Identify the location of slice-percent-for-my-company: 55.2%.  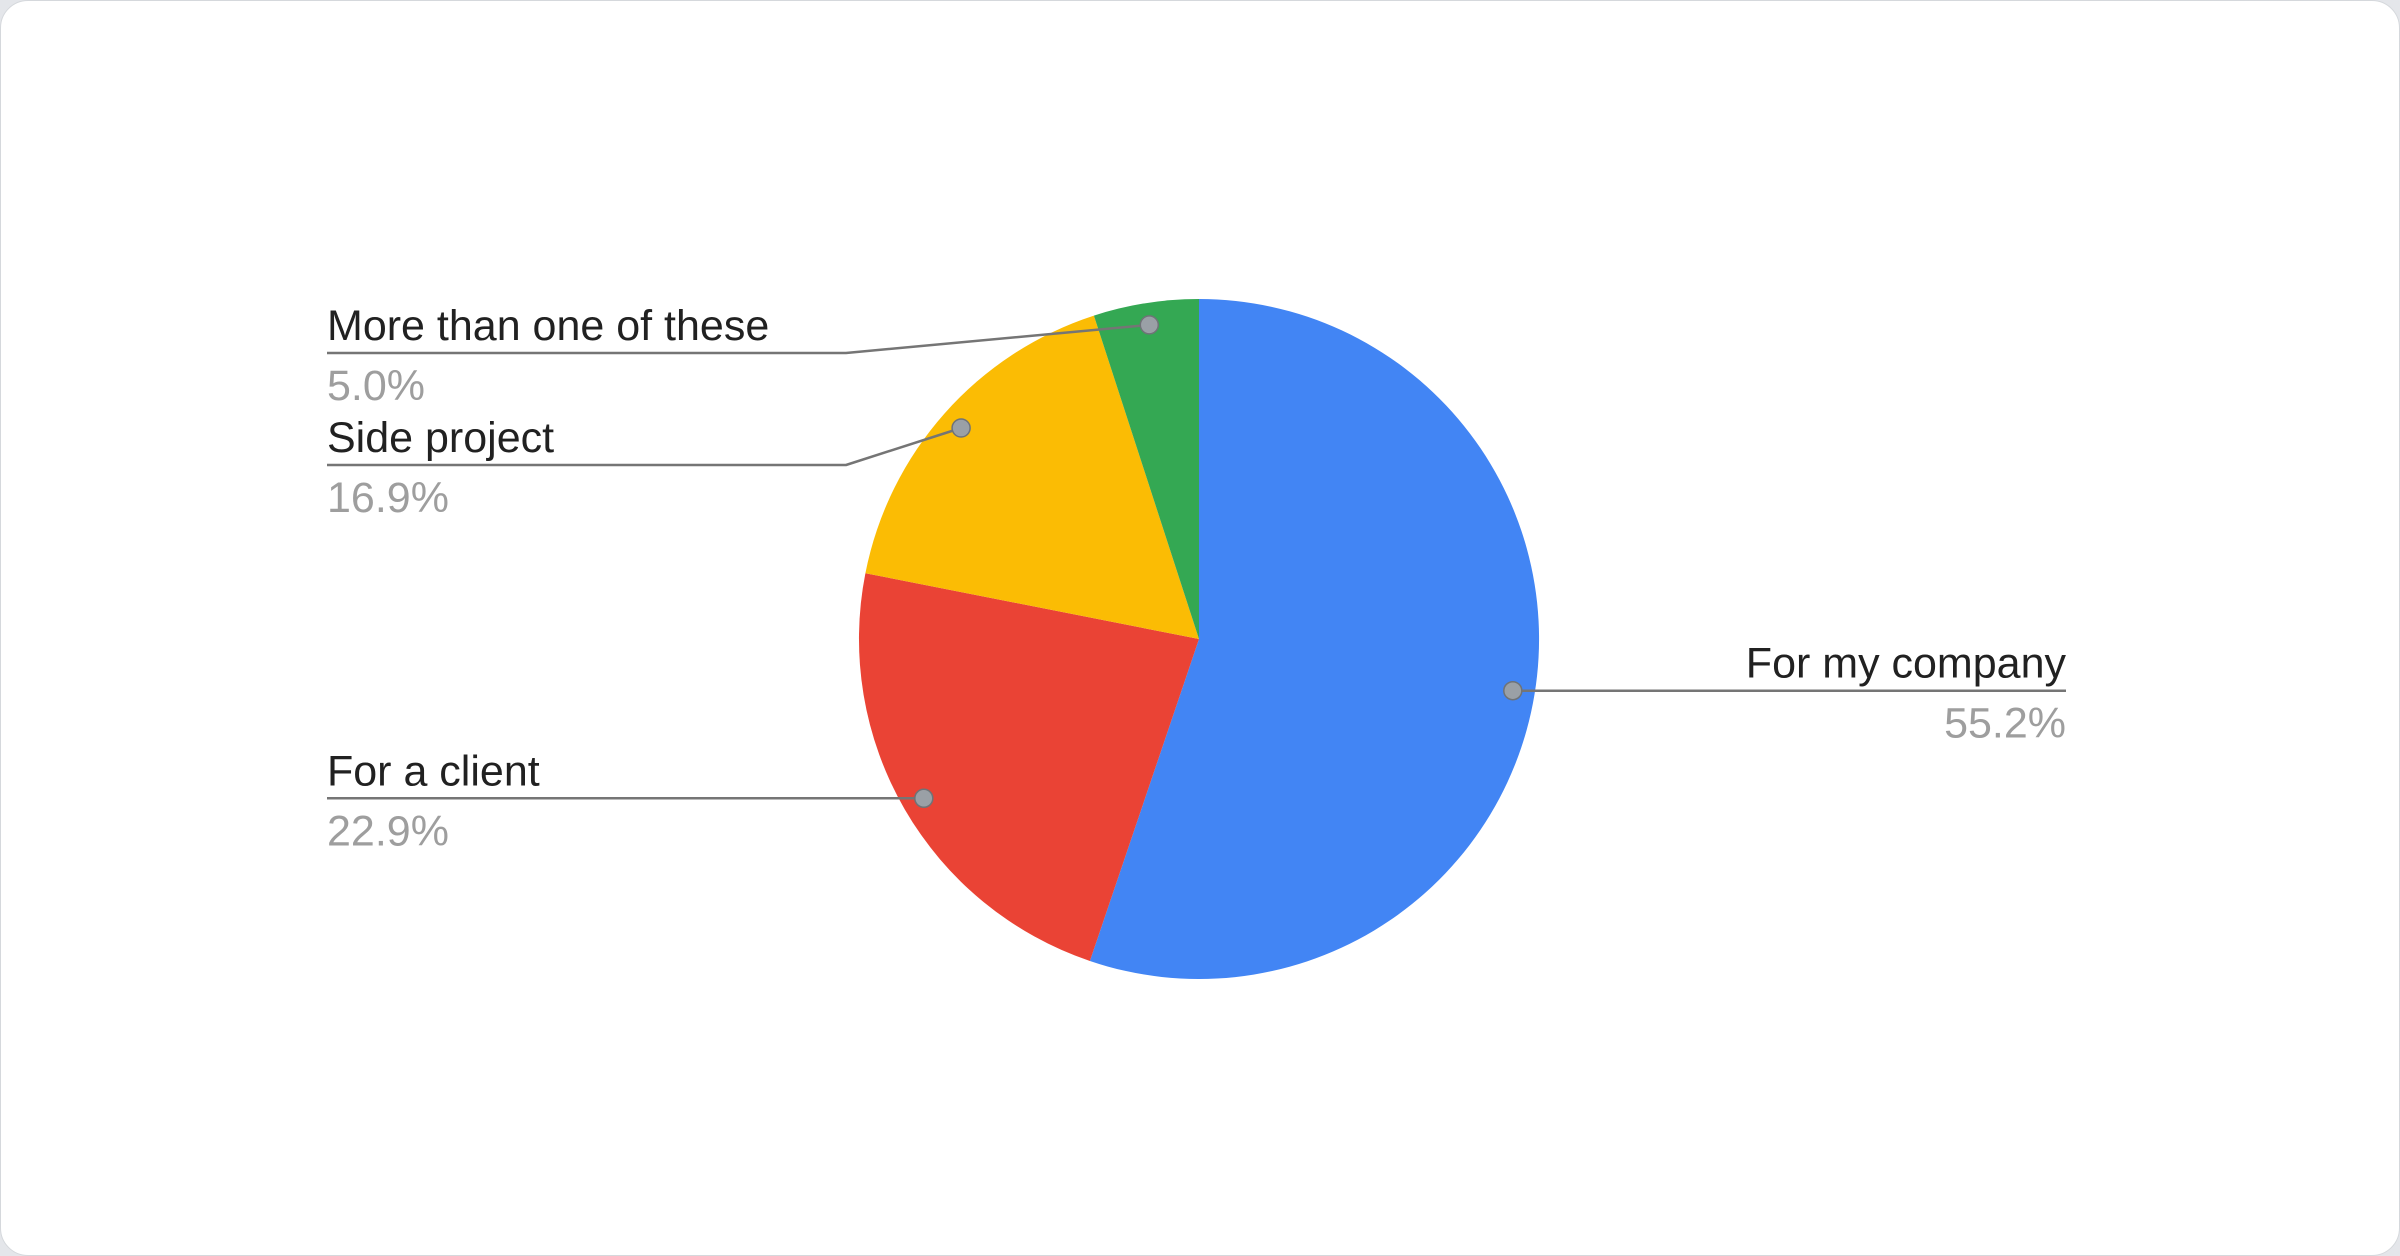
(2005, 724).